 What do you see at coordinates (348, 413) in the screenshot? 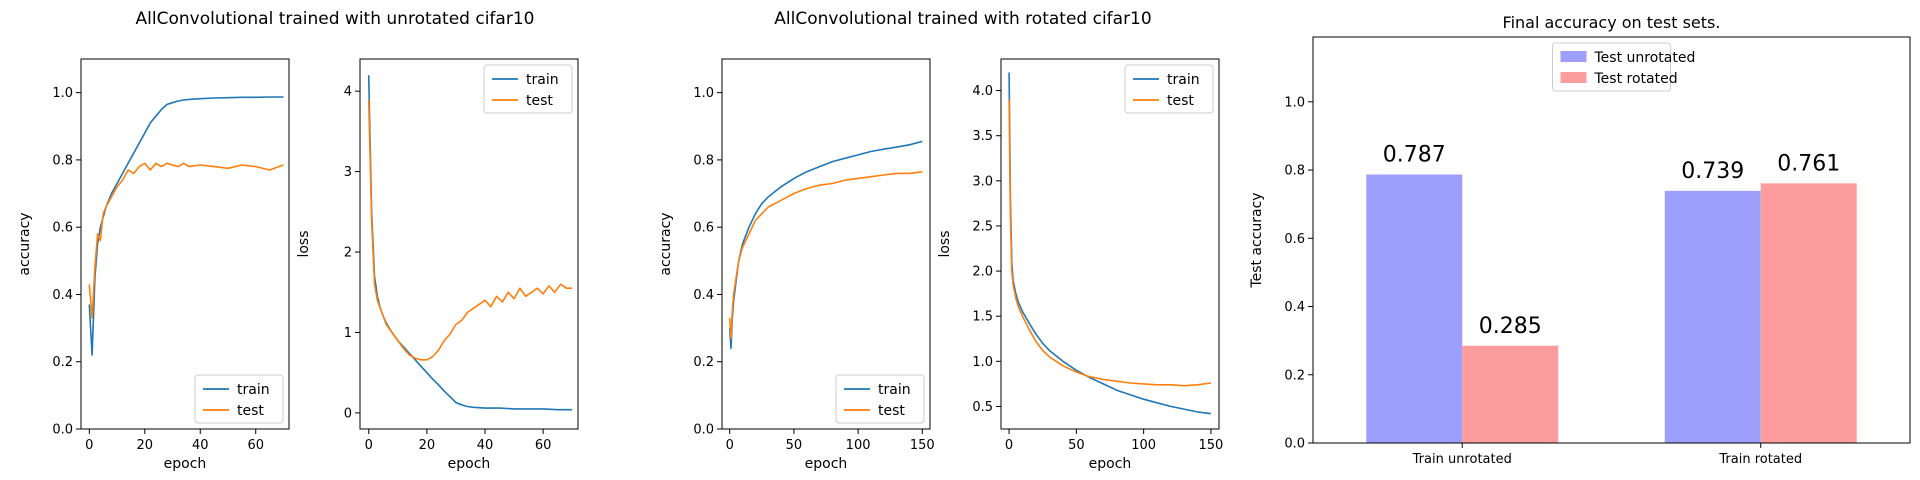
I see `y-tick-label: 0` at bounding box center [348, 413].